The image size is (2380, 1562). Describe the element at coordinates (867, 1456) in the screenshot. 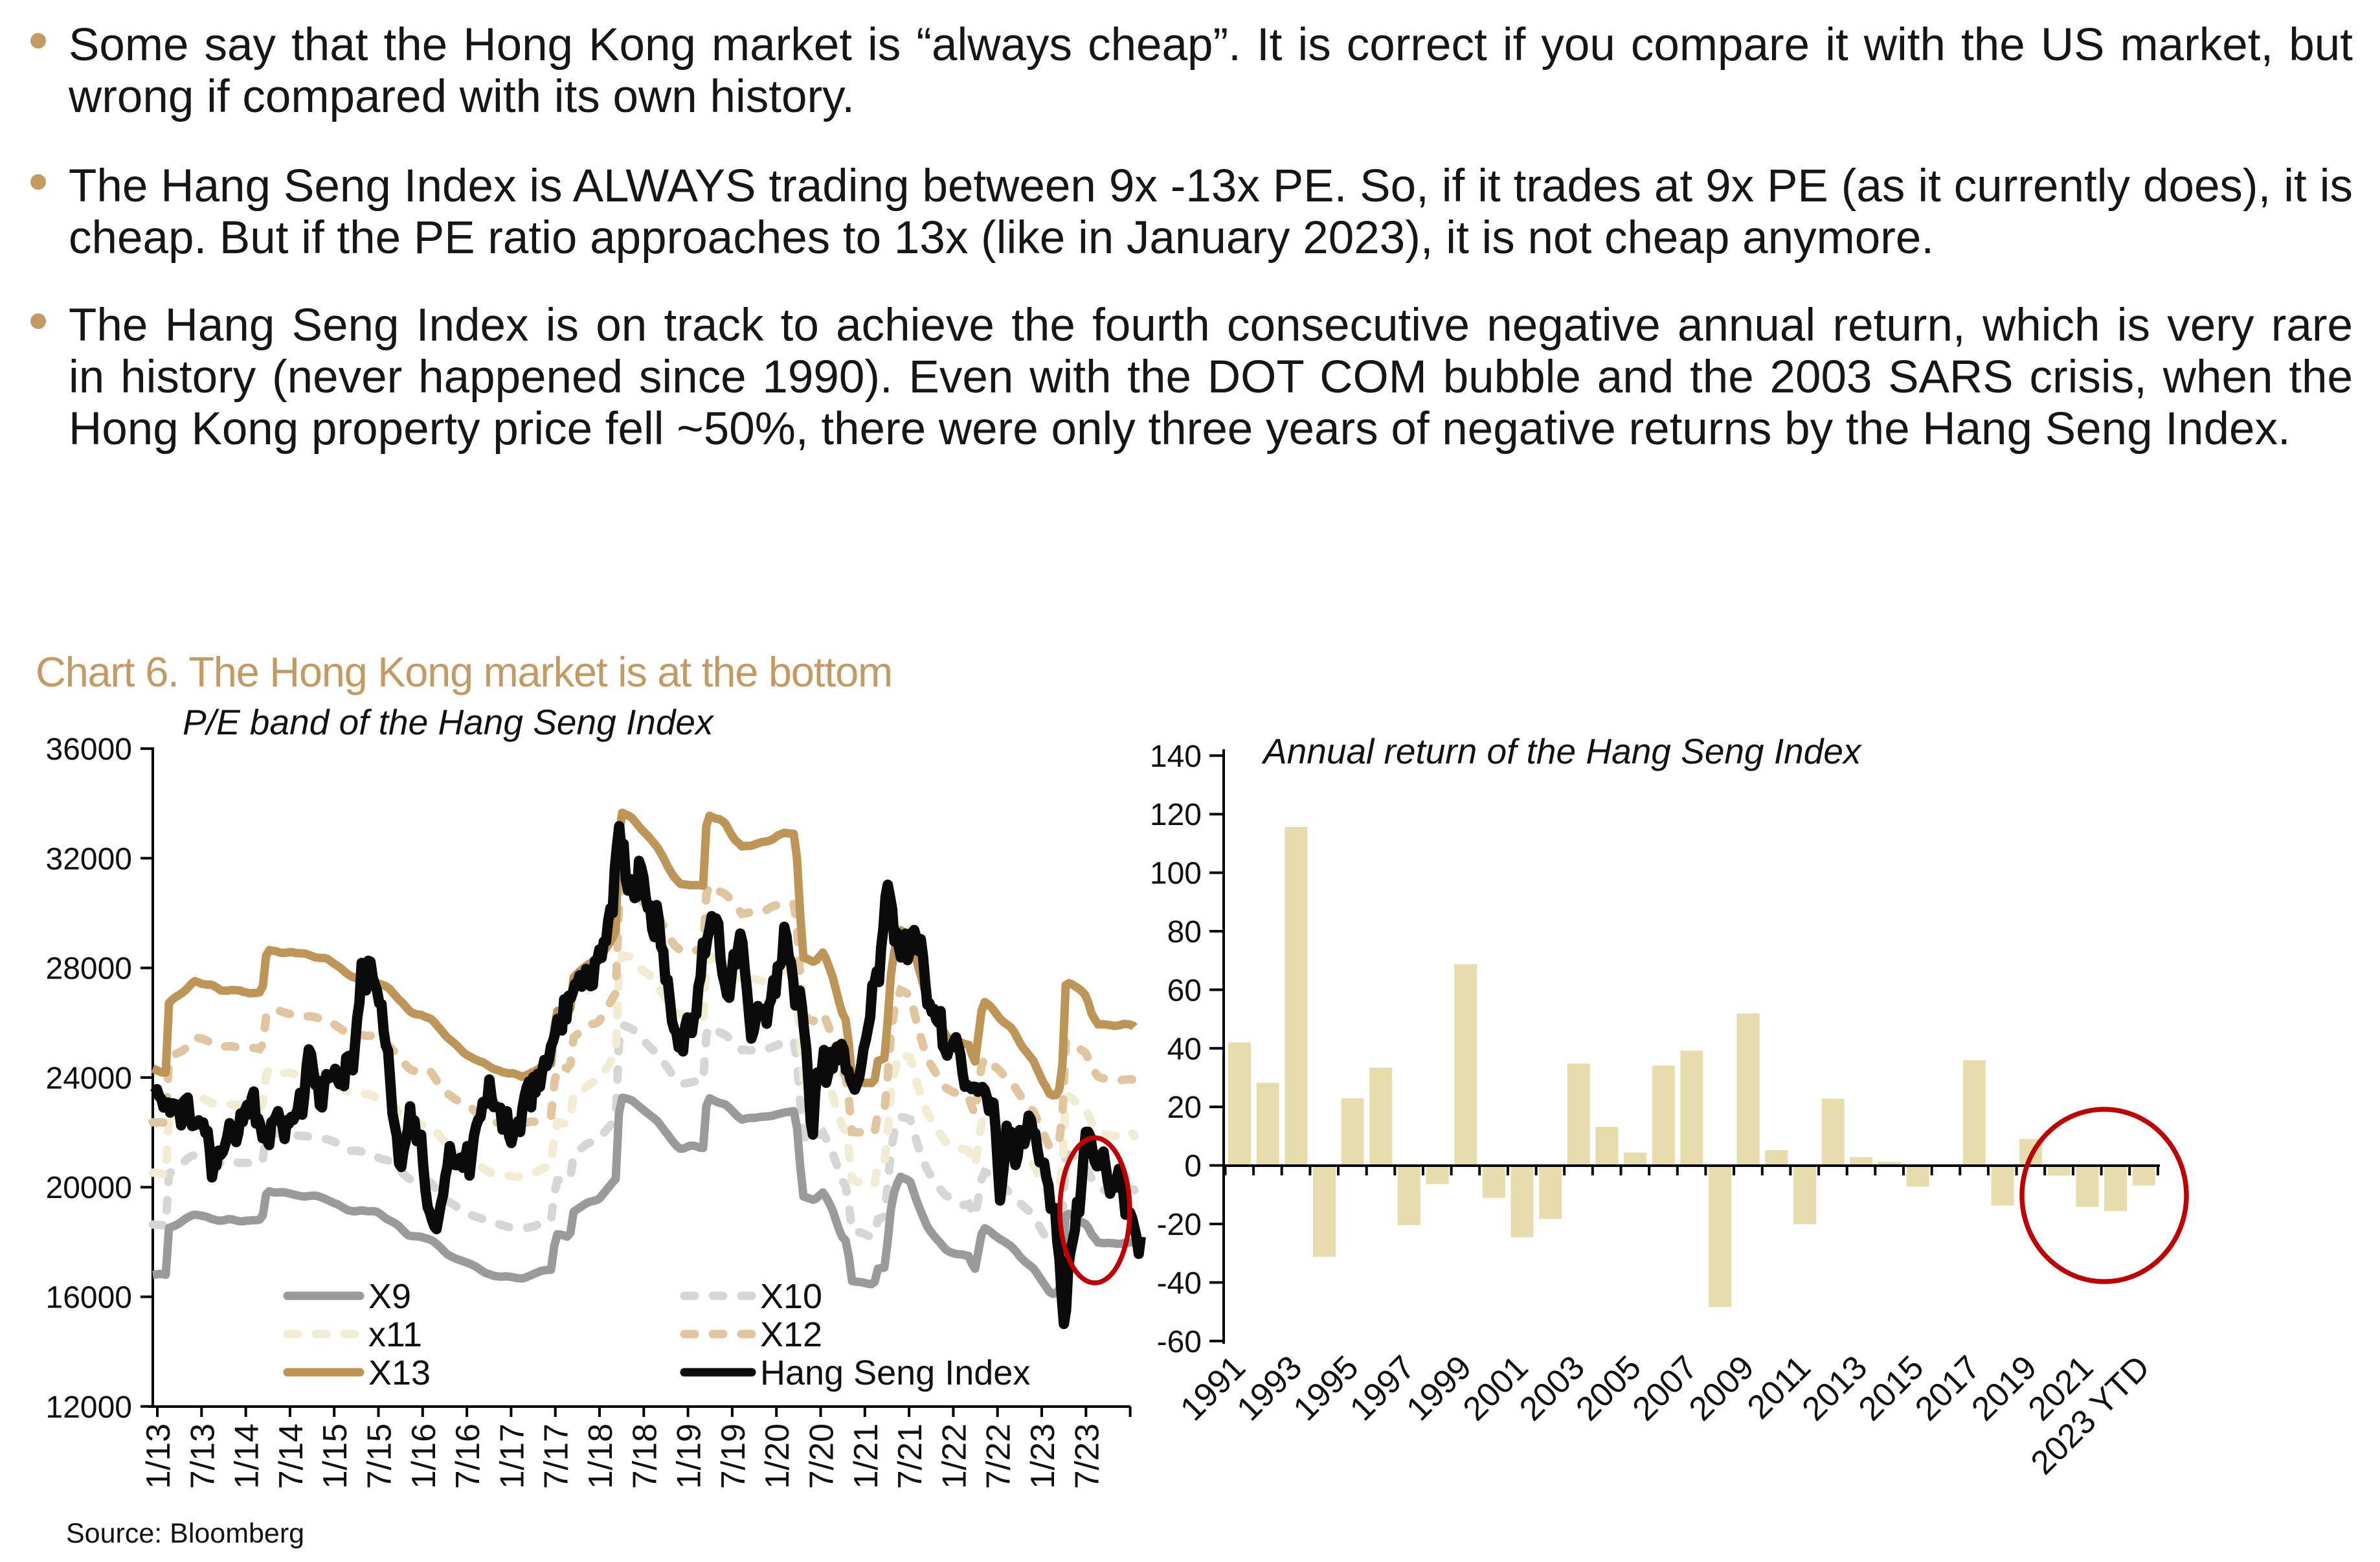

I see `svg-text: 1/21` at that location.